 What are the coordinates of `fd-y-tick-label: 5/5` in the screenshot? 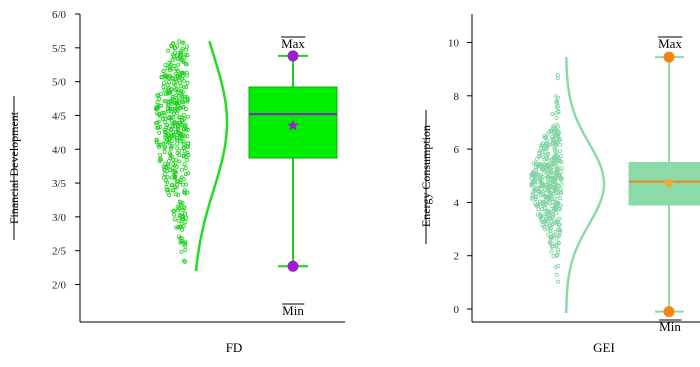 It's located at (59, 49).